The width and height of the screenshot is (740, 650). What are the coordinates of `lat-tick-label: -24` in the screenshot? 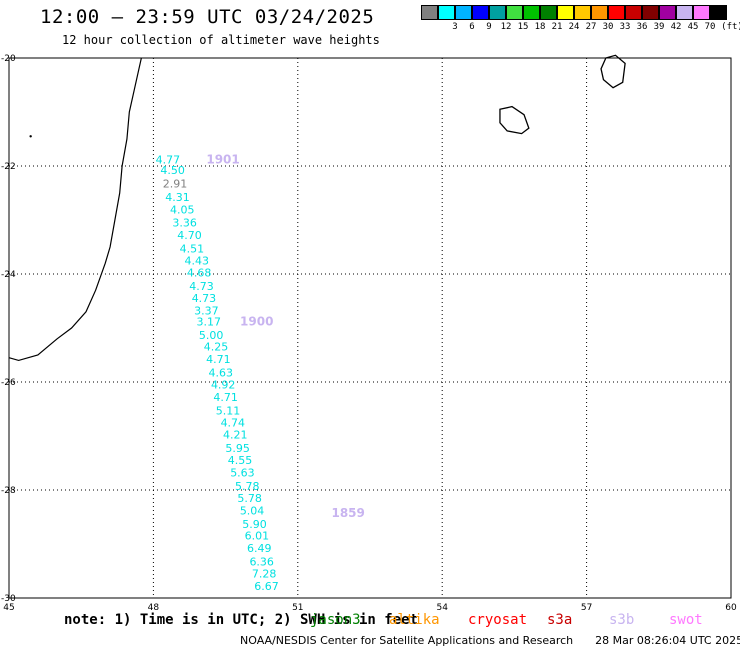 It's located at (8, 275).